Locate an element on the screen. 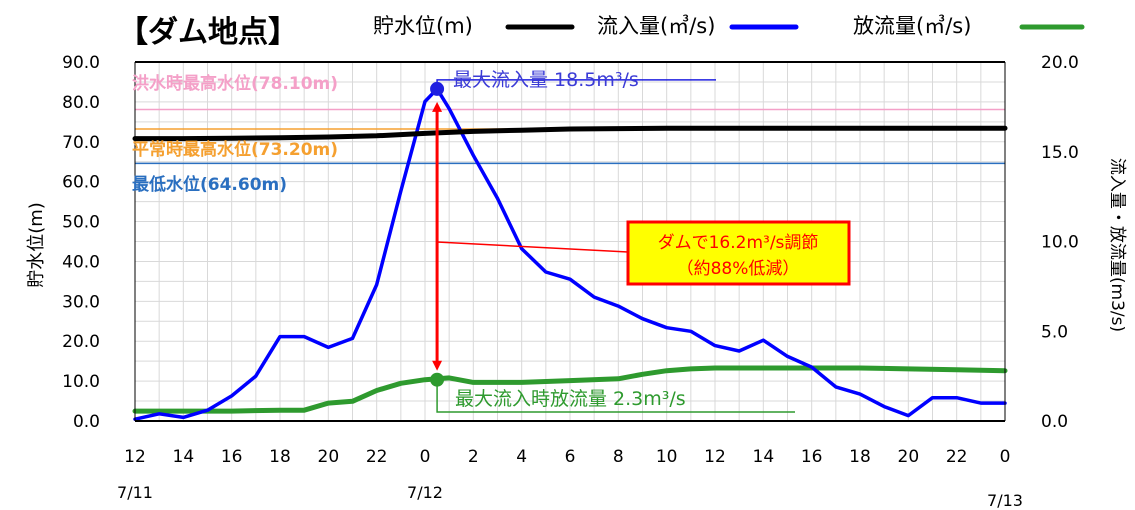 The height and width of the screenshot is (510, 1135). y-tick-label-left: 20.0 is located at coordinates (81, 342).